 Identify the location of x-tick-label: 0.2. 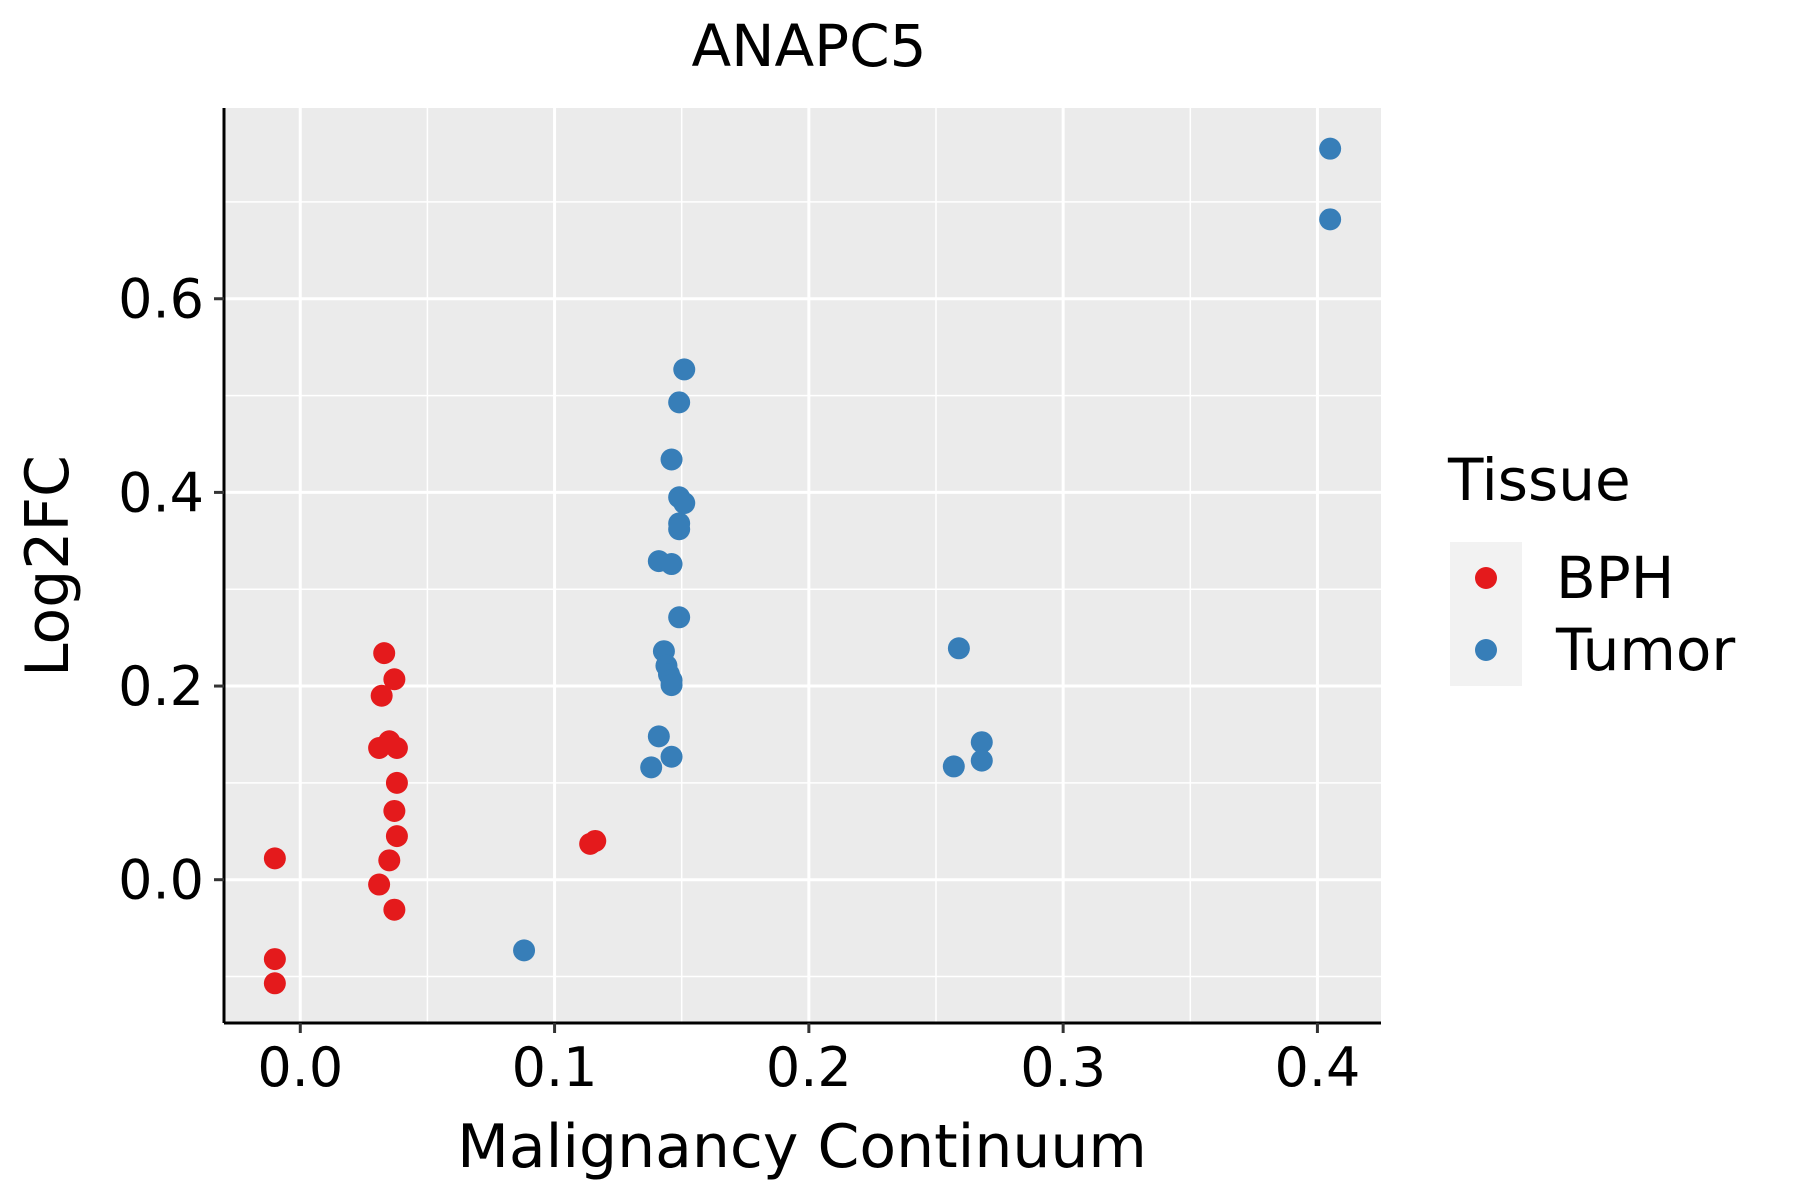
(809, 1067).